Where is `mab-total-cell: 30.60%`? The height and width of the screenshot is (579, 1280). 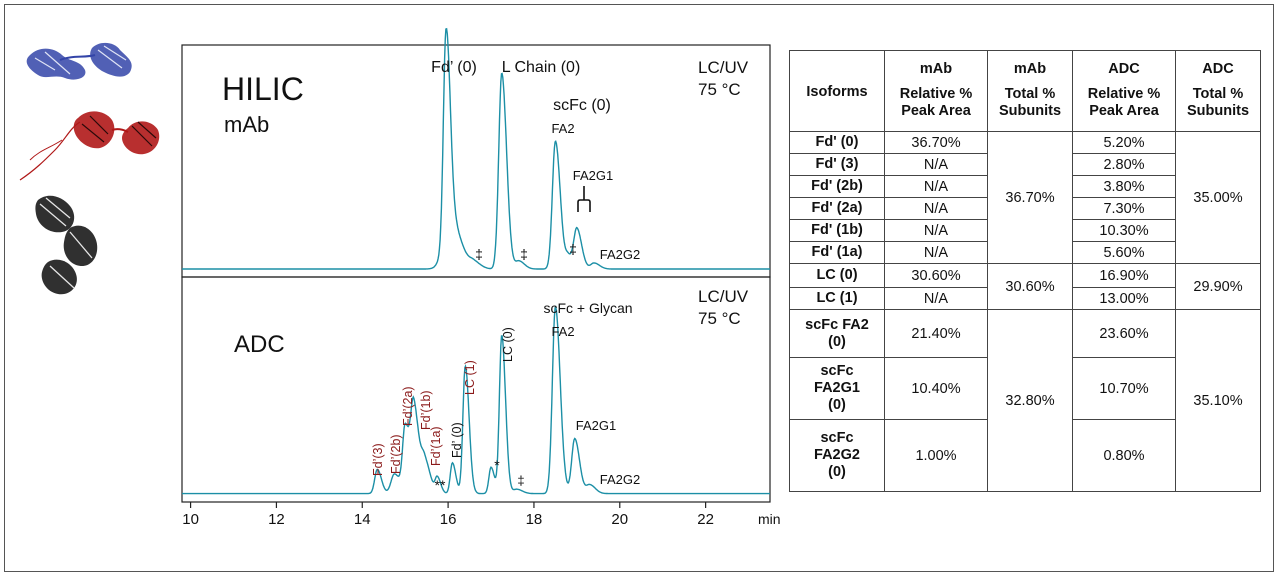 mab-total-cell: 30.60% is located at coordinates (1030, 286).